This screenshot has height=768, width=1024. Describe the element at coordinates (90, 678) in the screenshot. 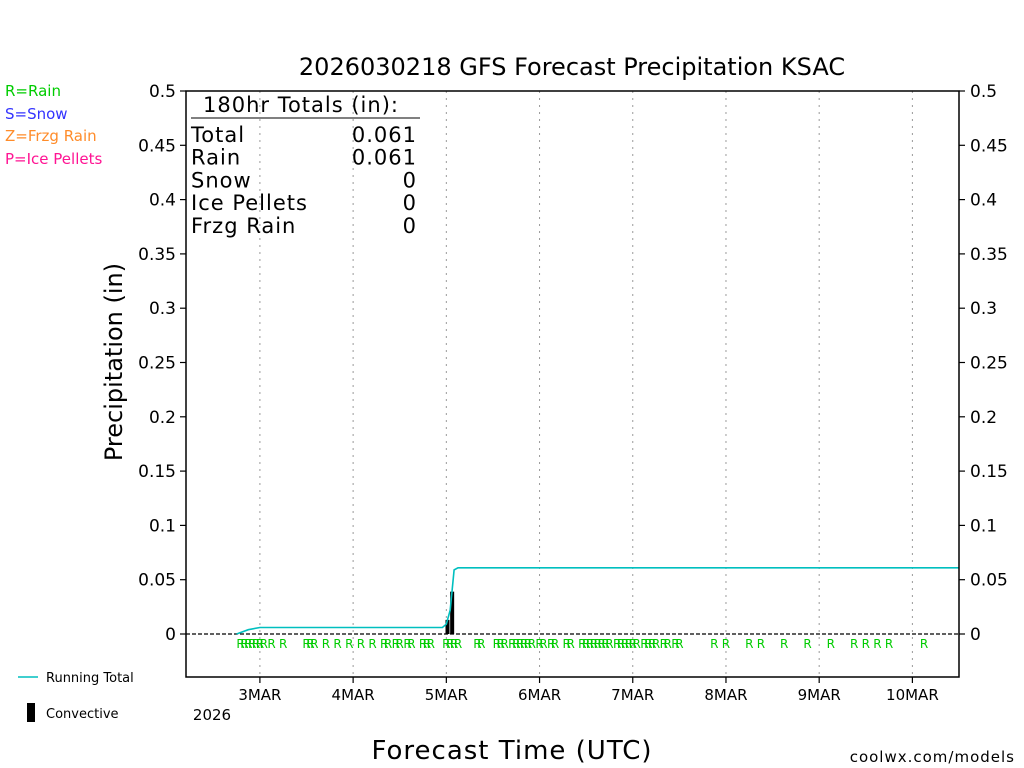

I see `running-total-legend-label: Running Total` at that location.